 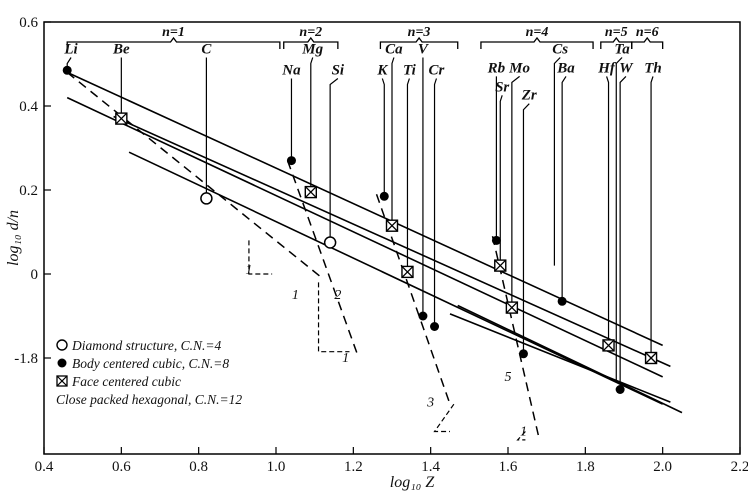 What do you see at coordinates (198, 467) in the screenshot?
I see `x-tick-label: 0.8` at bounding box center [198, 467].